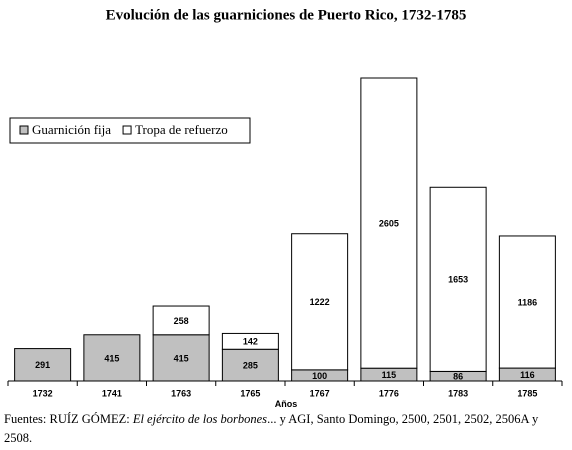  Describe the element at coordinates (200, 419) in the screenshot. I see `source-italic: El ejército de los borbones` at that location.